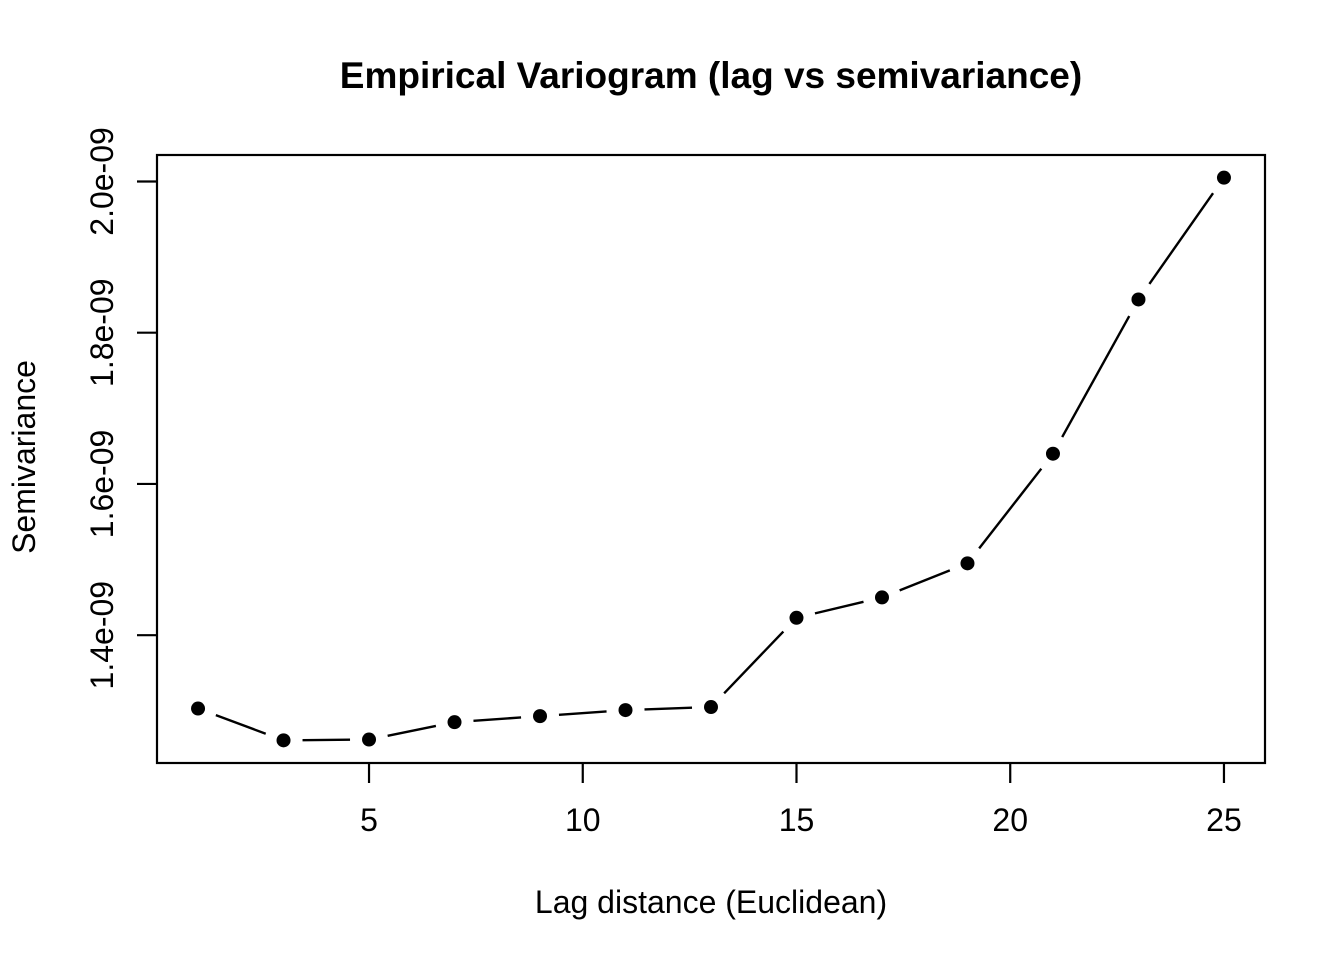 Image resolution: width=1344 pixels, height=960 pixels. Describe the element at coordinates (102, 181) in the screenshot. I see `y-tick-label: 2.0e-09` at that location.